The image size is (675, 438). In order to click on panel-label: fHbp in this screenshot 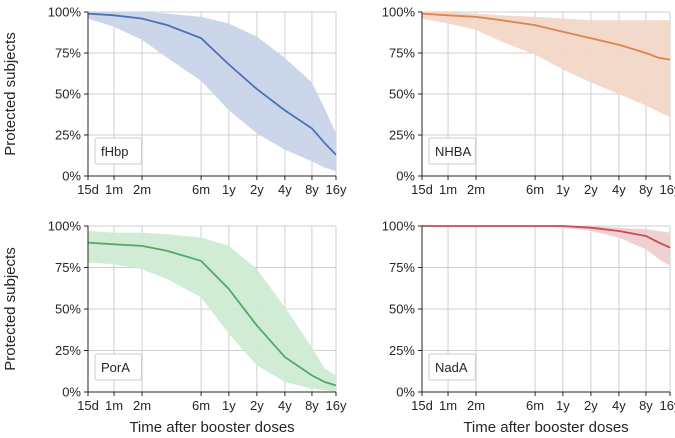, I will do `click(114, 151)`.